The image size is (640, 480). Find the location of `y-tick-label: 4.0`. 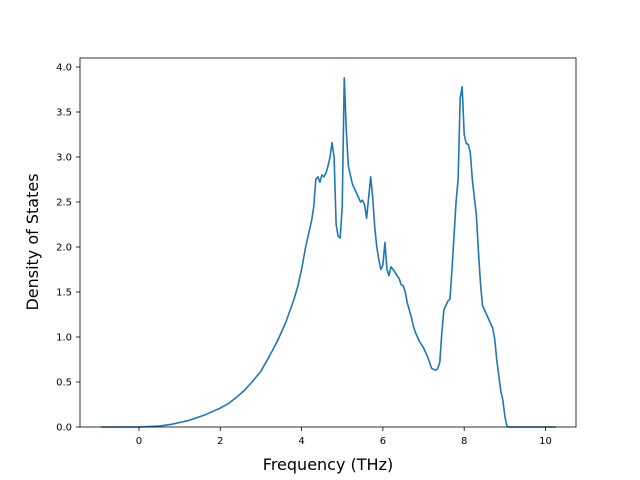

y-tick-label: 4.0 is located at coordinates (64, 68).